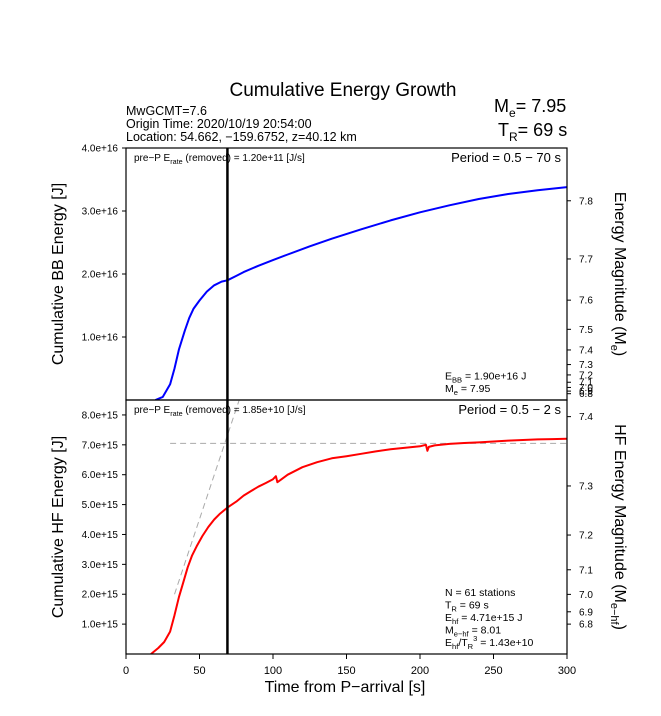 This screenshot has height=716, width=661. Describe the element at coordinates (100, 625) in the screenshot. I see `y-tick-label: 1.0e+15` at that location.